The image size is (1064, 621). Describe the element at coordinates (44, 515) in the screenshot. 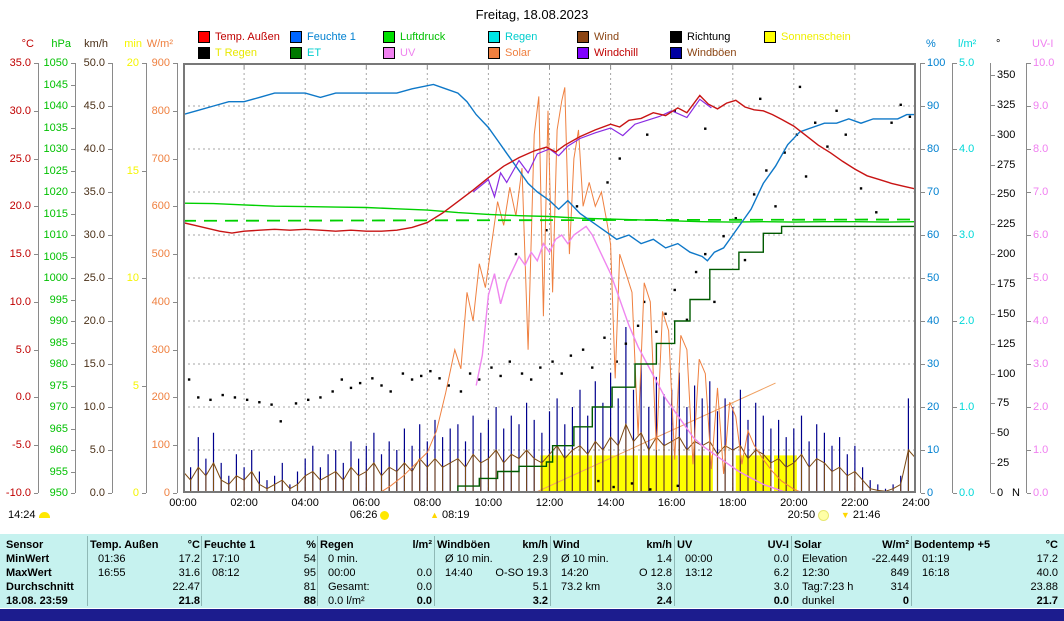

I see `sun-icon` at that location.